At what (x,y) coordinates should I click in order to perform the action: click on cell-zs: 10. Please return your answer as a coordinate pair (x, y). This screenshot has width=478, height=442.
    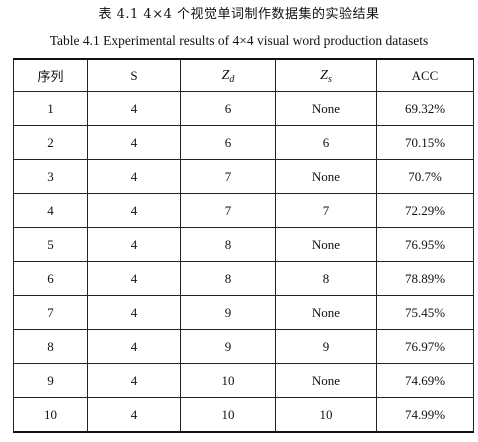
    Looking at the image, I should click on (326, 415).